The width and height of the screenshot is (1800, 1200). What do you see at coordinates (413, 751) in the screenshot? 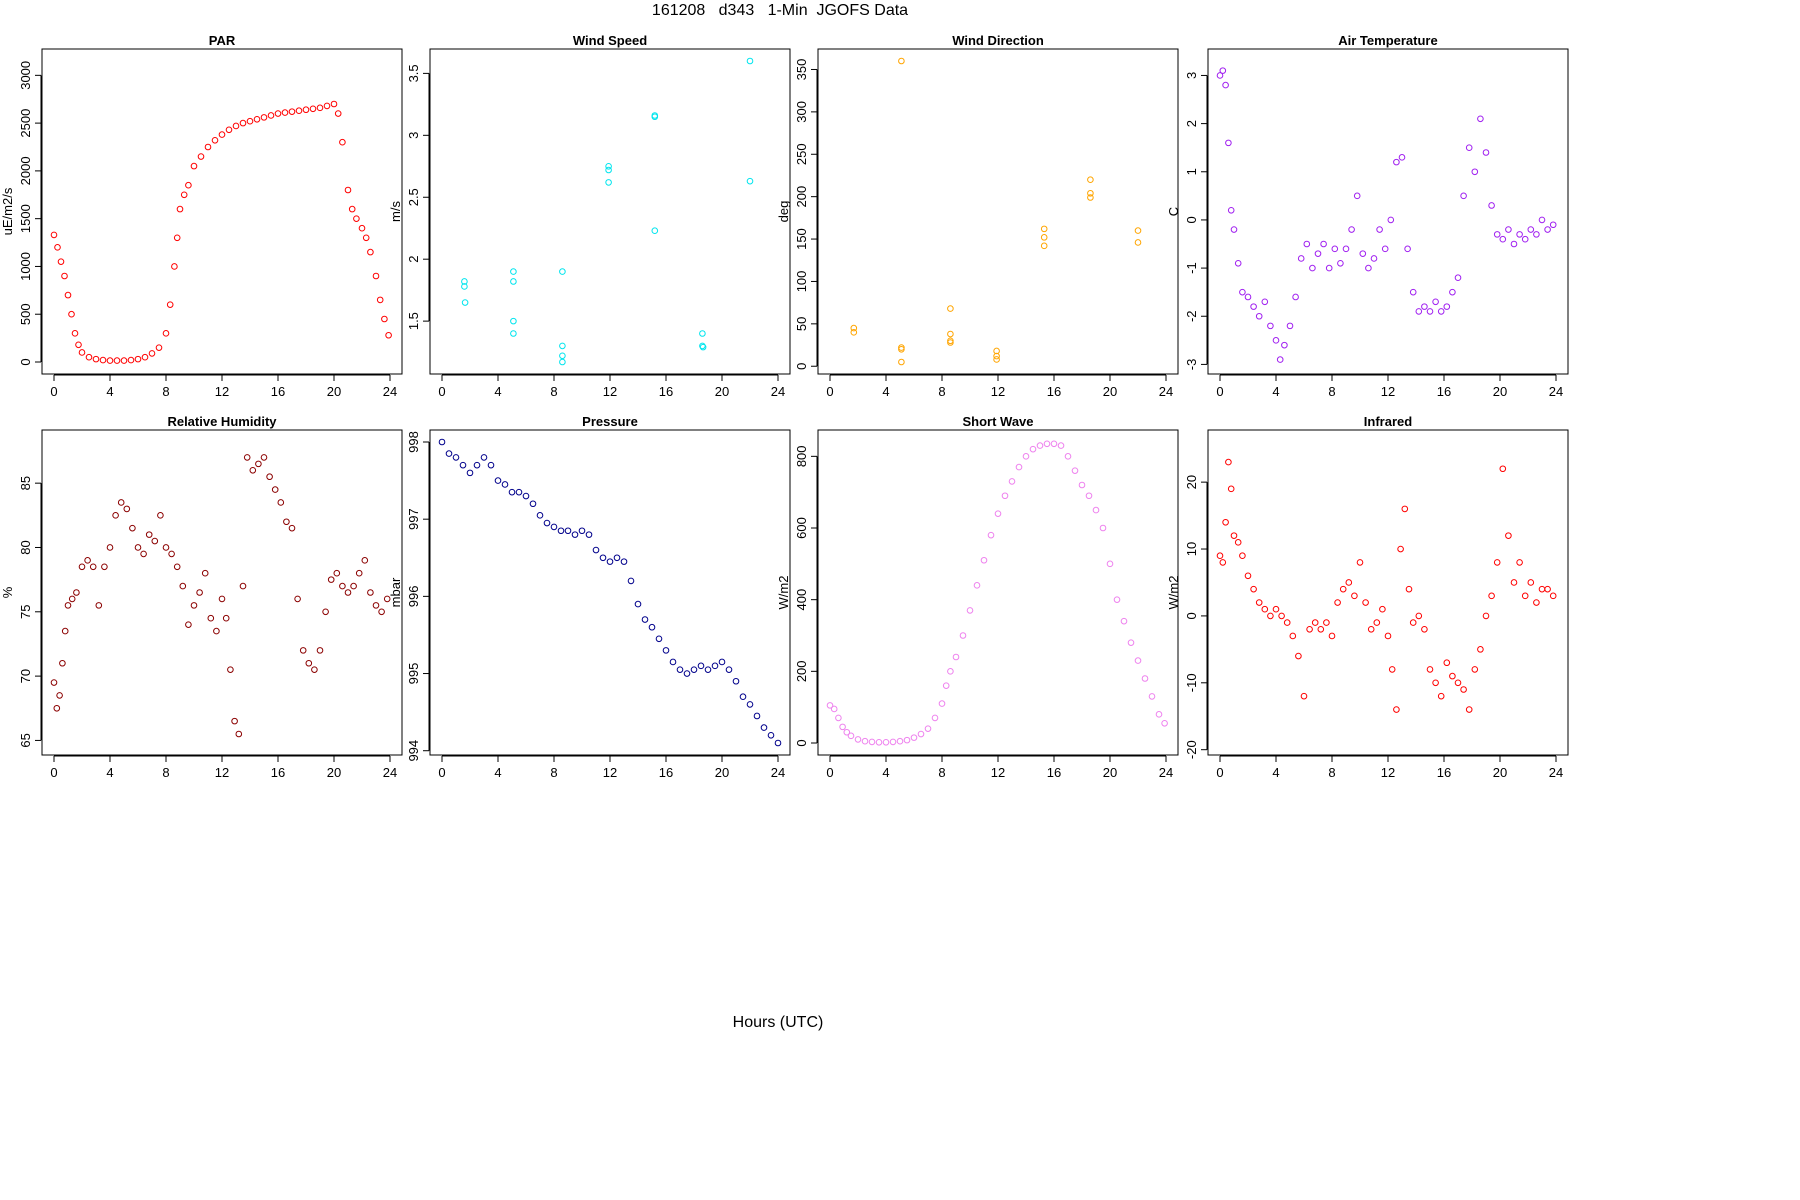
I see `y-tick-label: 994` at bounding box center [413, 751].